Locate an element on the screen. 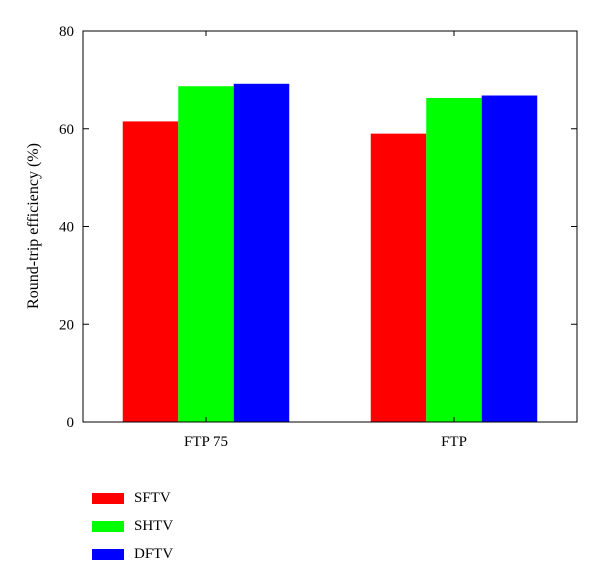 The image size is (600, 576). y-tick-label: 60 is located at coordinates (66, 130).